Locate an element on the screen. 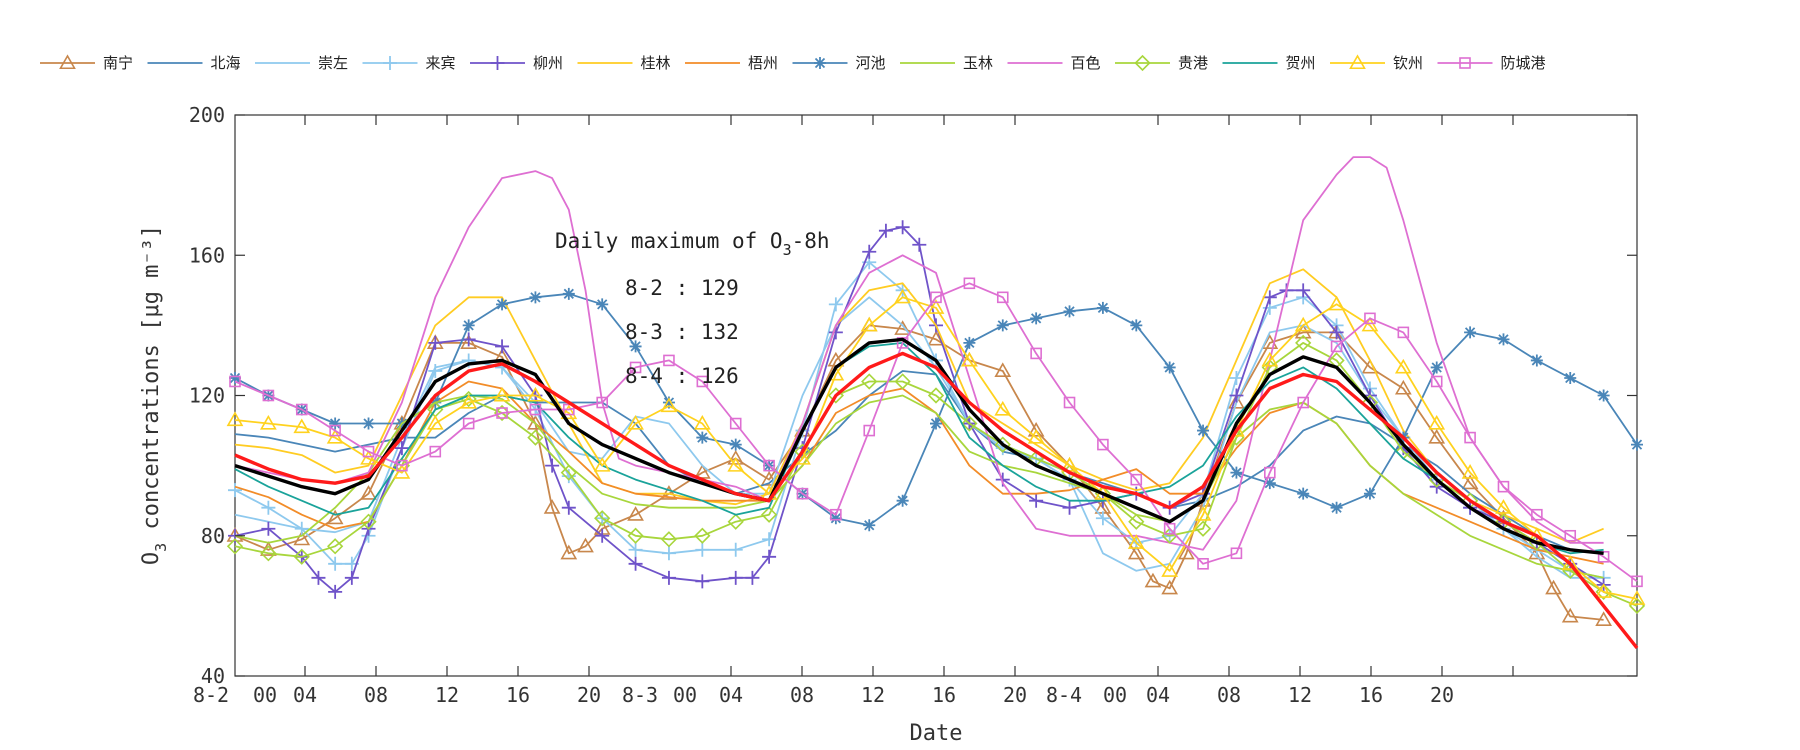  legend-entry: 贵港 is located at coordinates (1161, 63).